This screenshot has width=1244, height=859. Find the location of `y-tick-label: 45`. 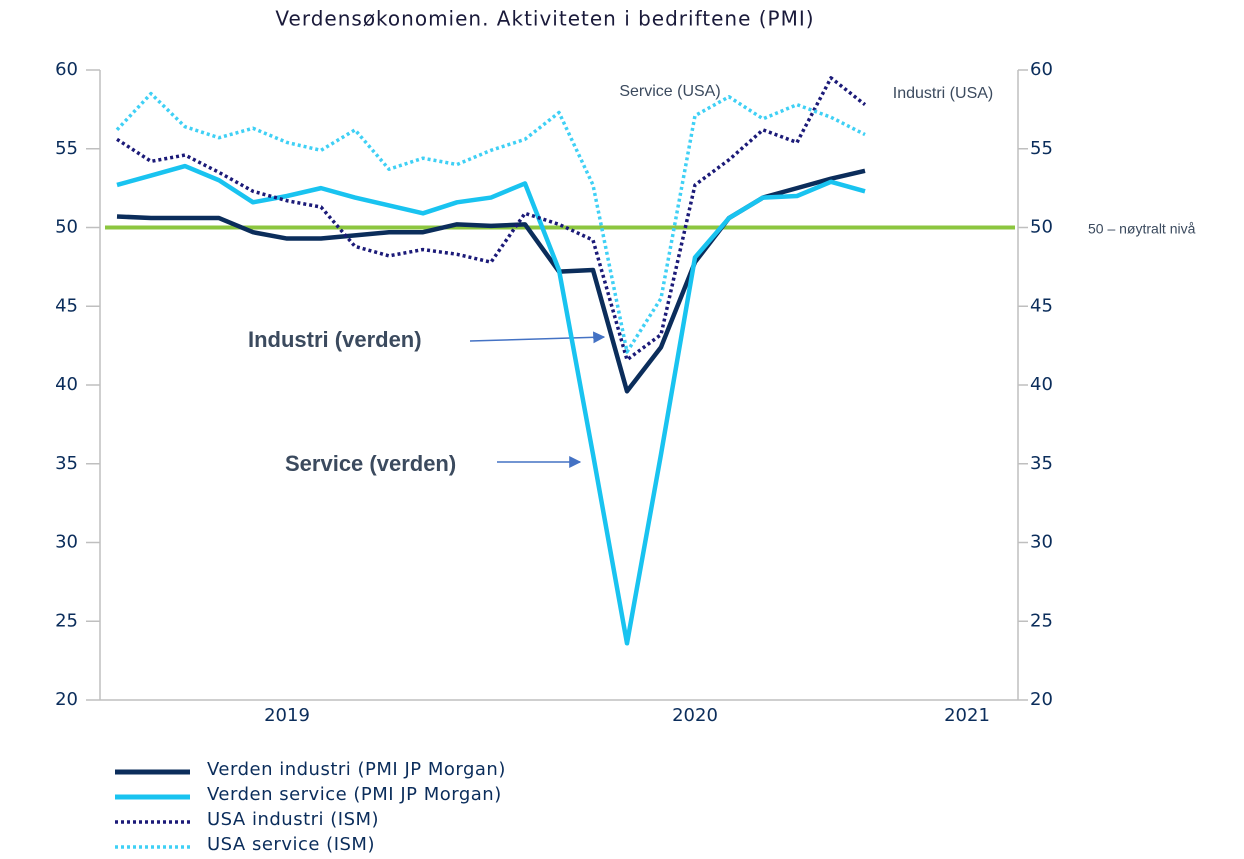

y-tick-label: 45 is located at coordinates (66, 305).